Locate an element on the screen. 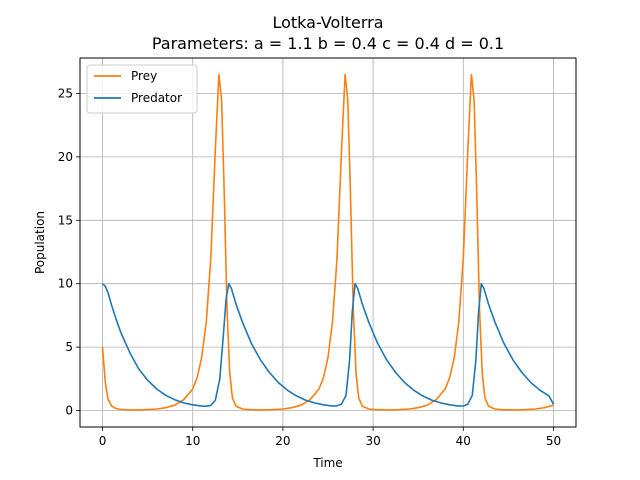 The width and height of the screenshot is (640, 480). y-tick-label-2: 10 is located at coordinates (65, 284).